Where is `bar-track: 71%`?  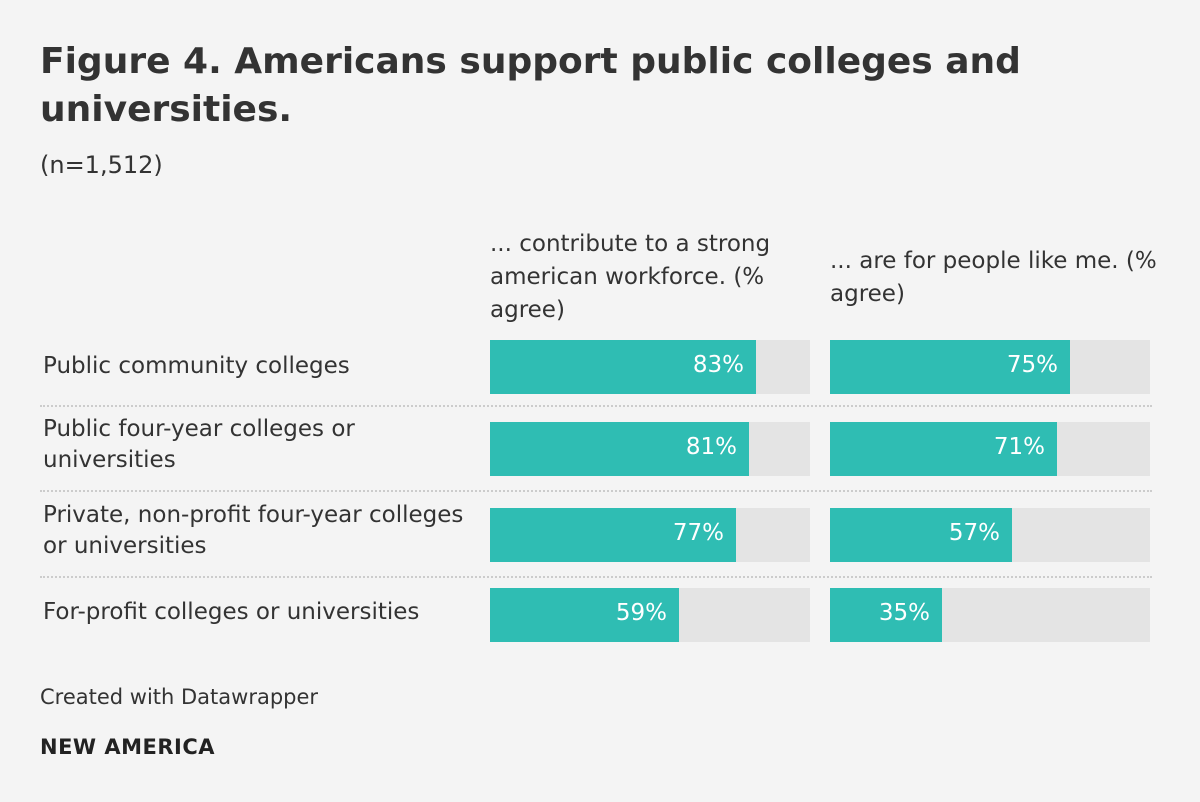
bar-track: 71% is located at coordinates (990, 449).